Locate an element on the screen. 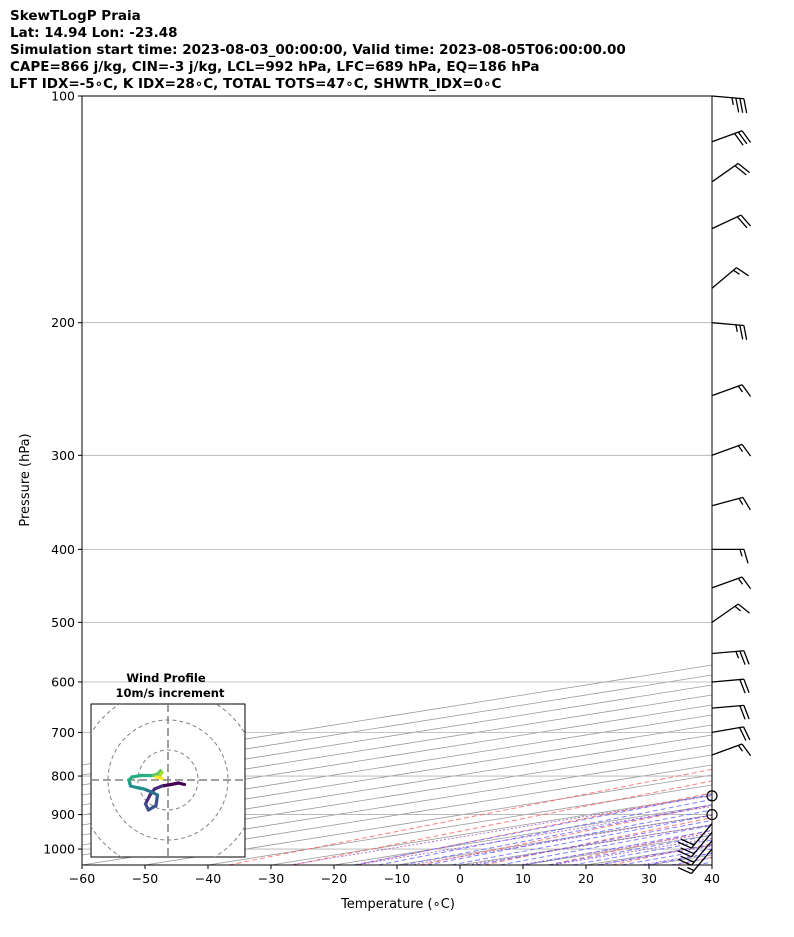 Image resolution: width=794 pixels, height=937 pixels. x-tick-label: 10 is located at coordinates (523, 878).